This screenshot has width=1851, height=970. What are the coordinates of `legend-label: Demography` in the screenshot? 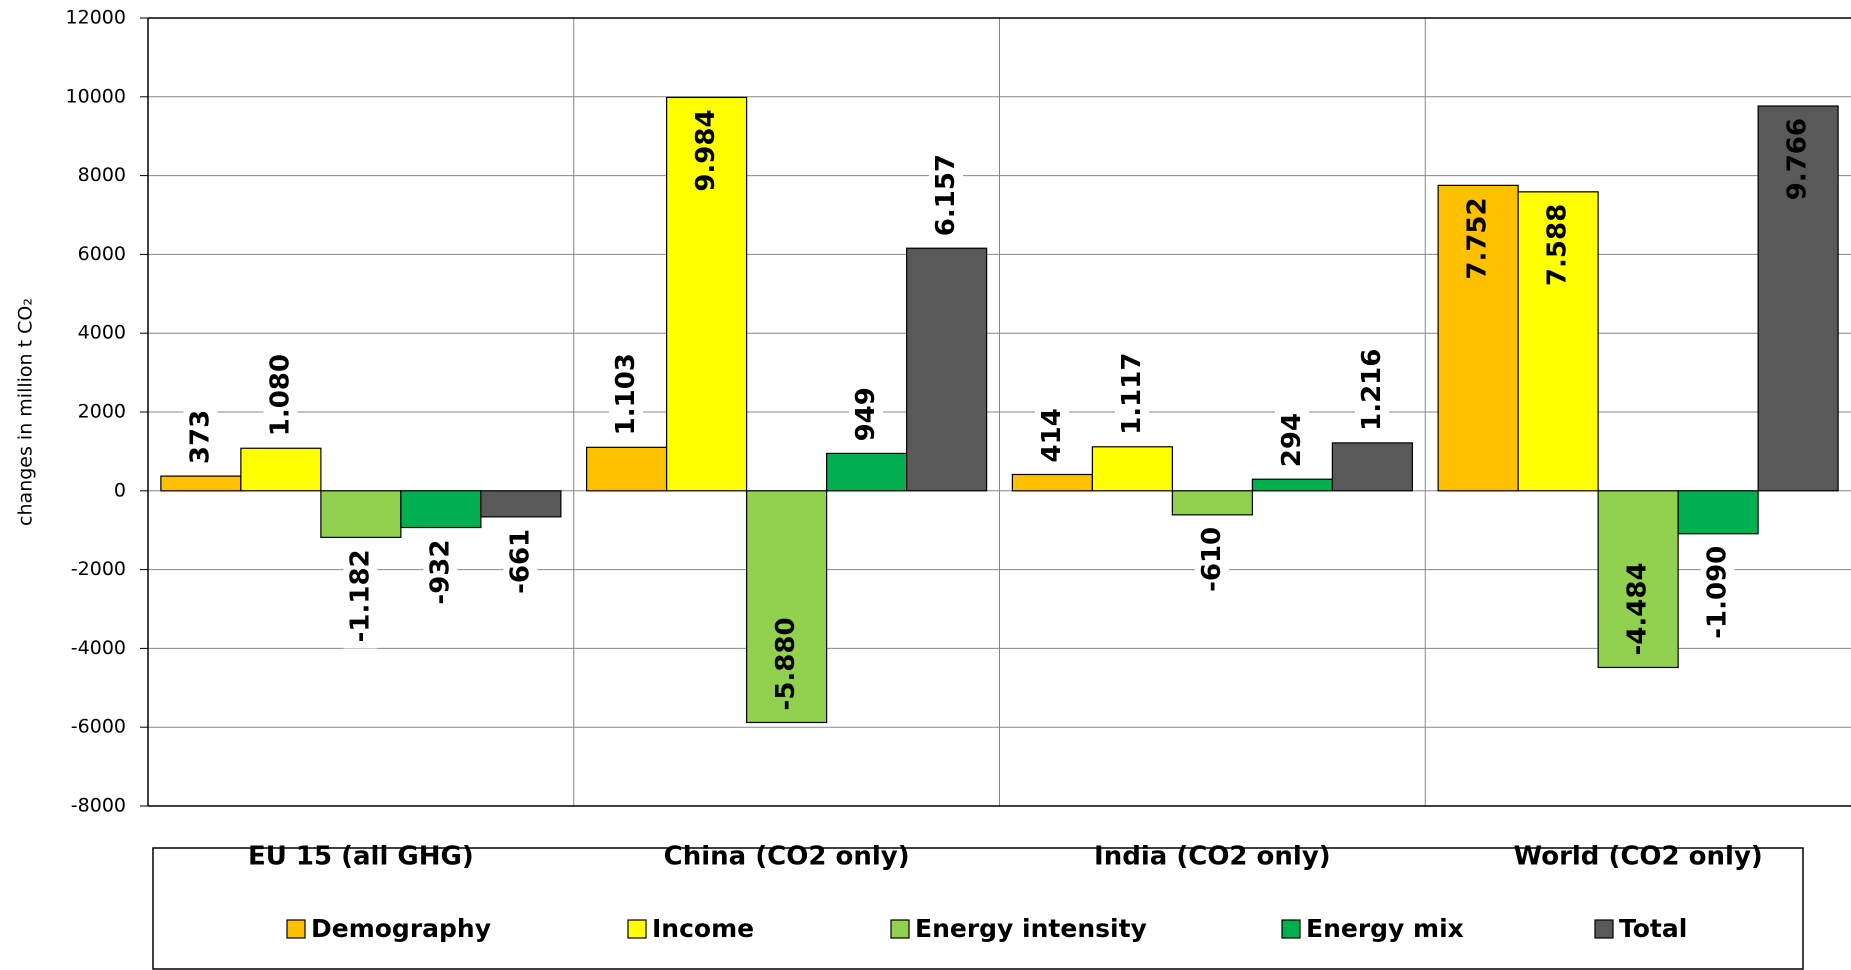 It's located at (401, 928).